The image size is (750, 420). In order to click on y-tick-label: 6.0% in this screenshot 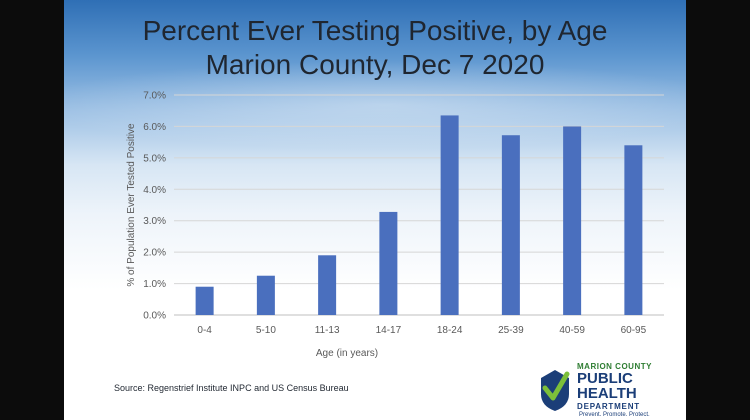, I will do `click(154, 127)`.